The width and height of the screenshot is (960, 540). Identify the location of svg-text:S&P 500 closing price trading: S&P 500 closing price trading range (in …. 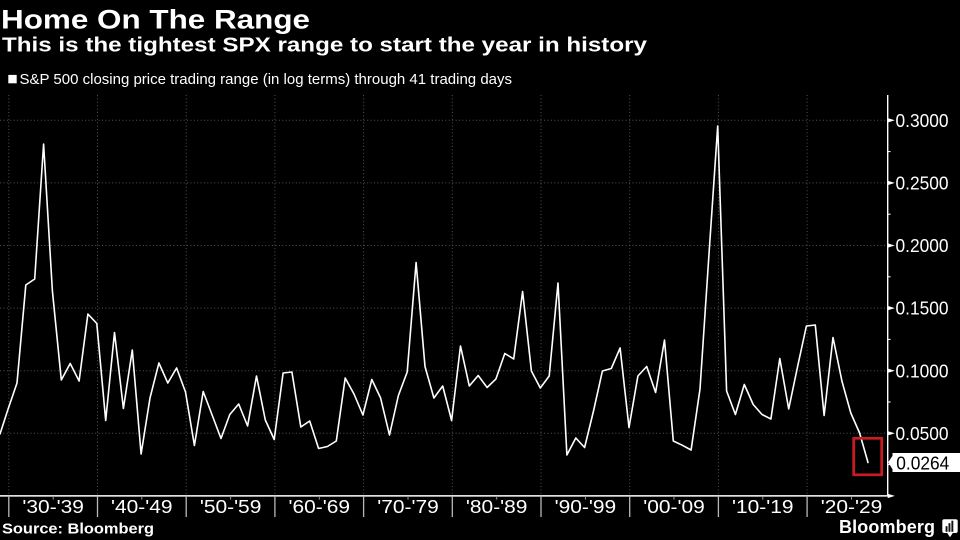
(266, 79).